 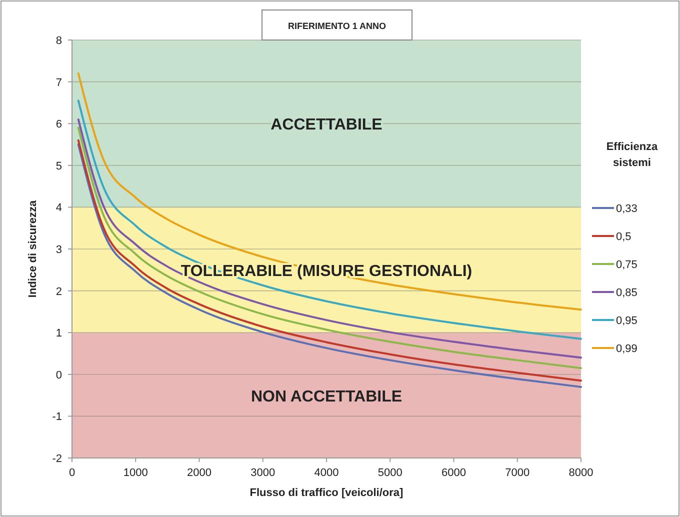 I want to click on y-tick-label: 5, so click(x=59, y=166).